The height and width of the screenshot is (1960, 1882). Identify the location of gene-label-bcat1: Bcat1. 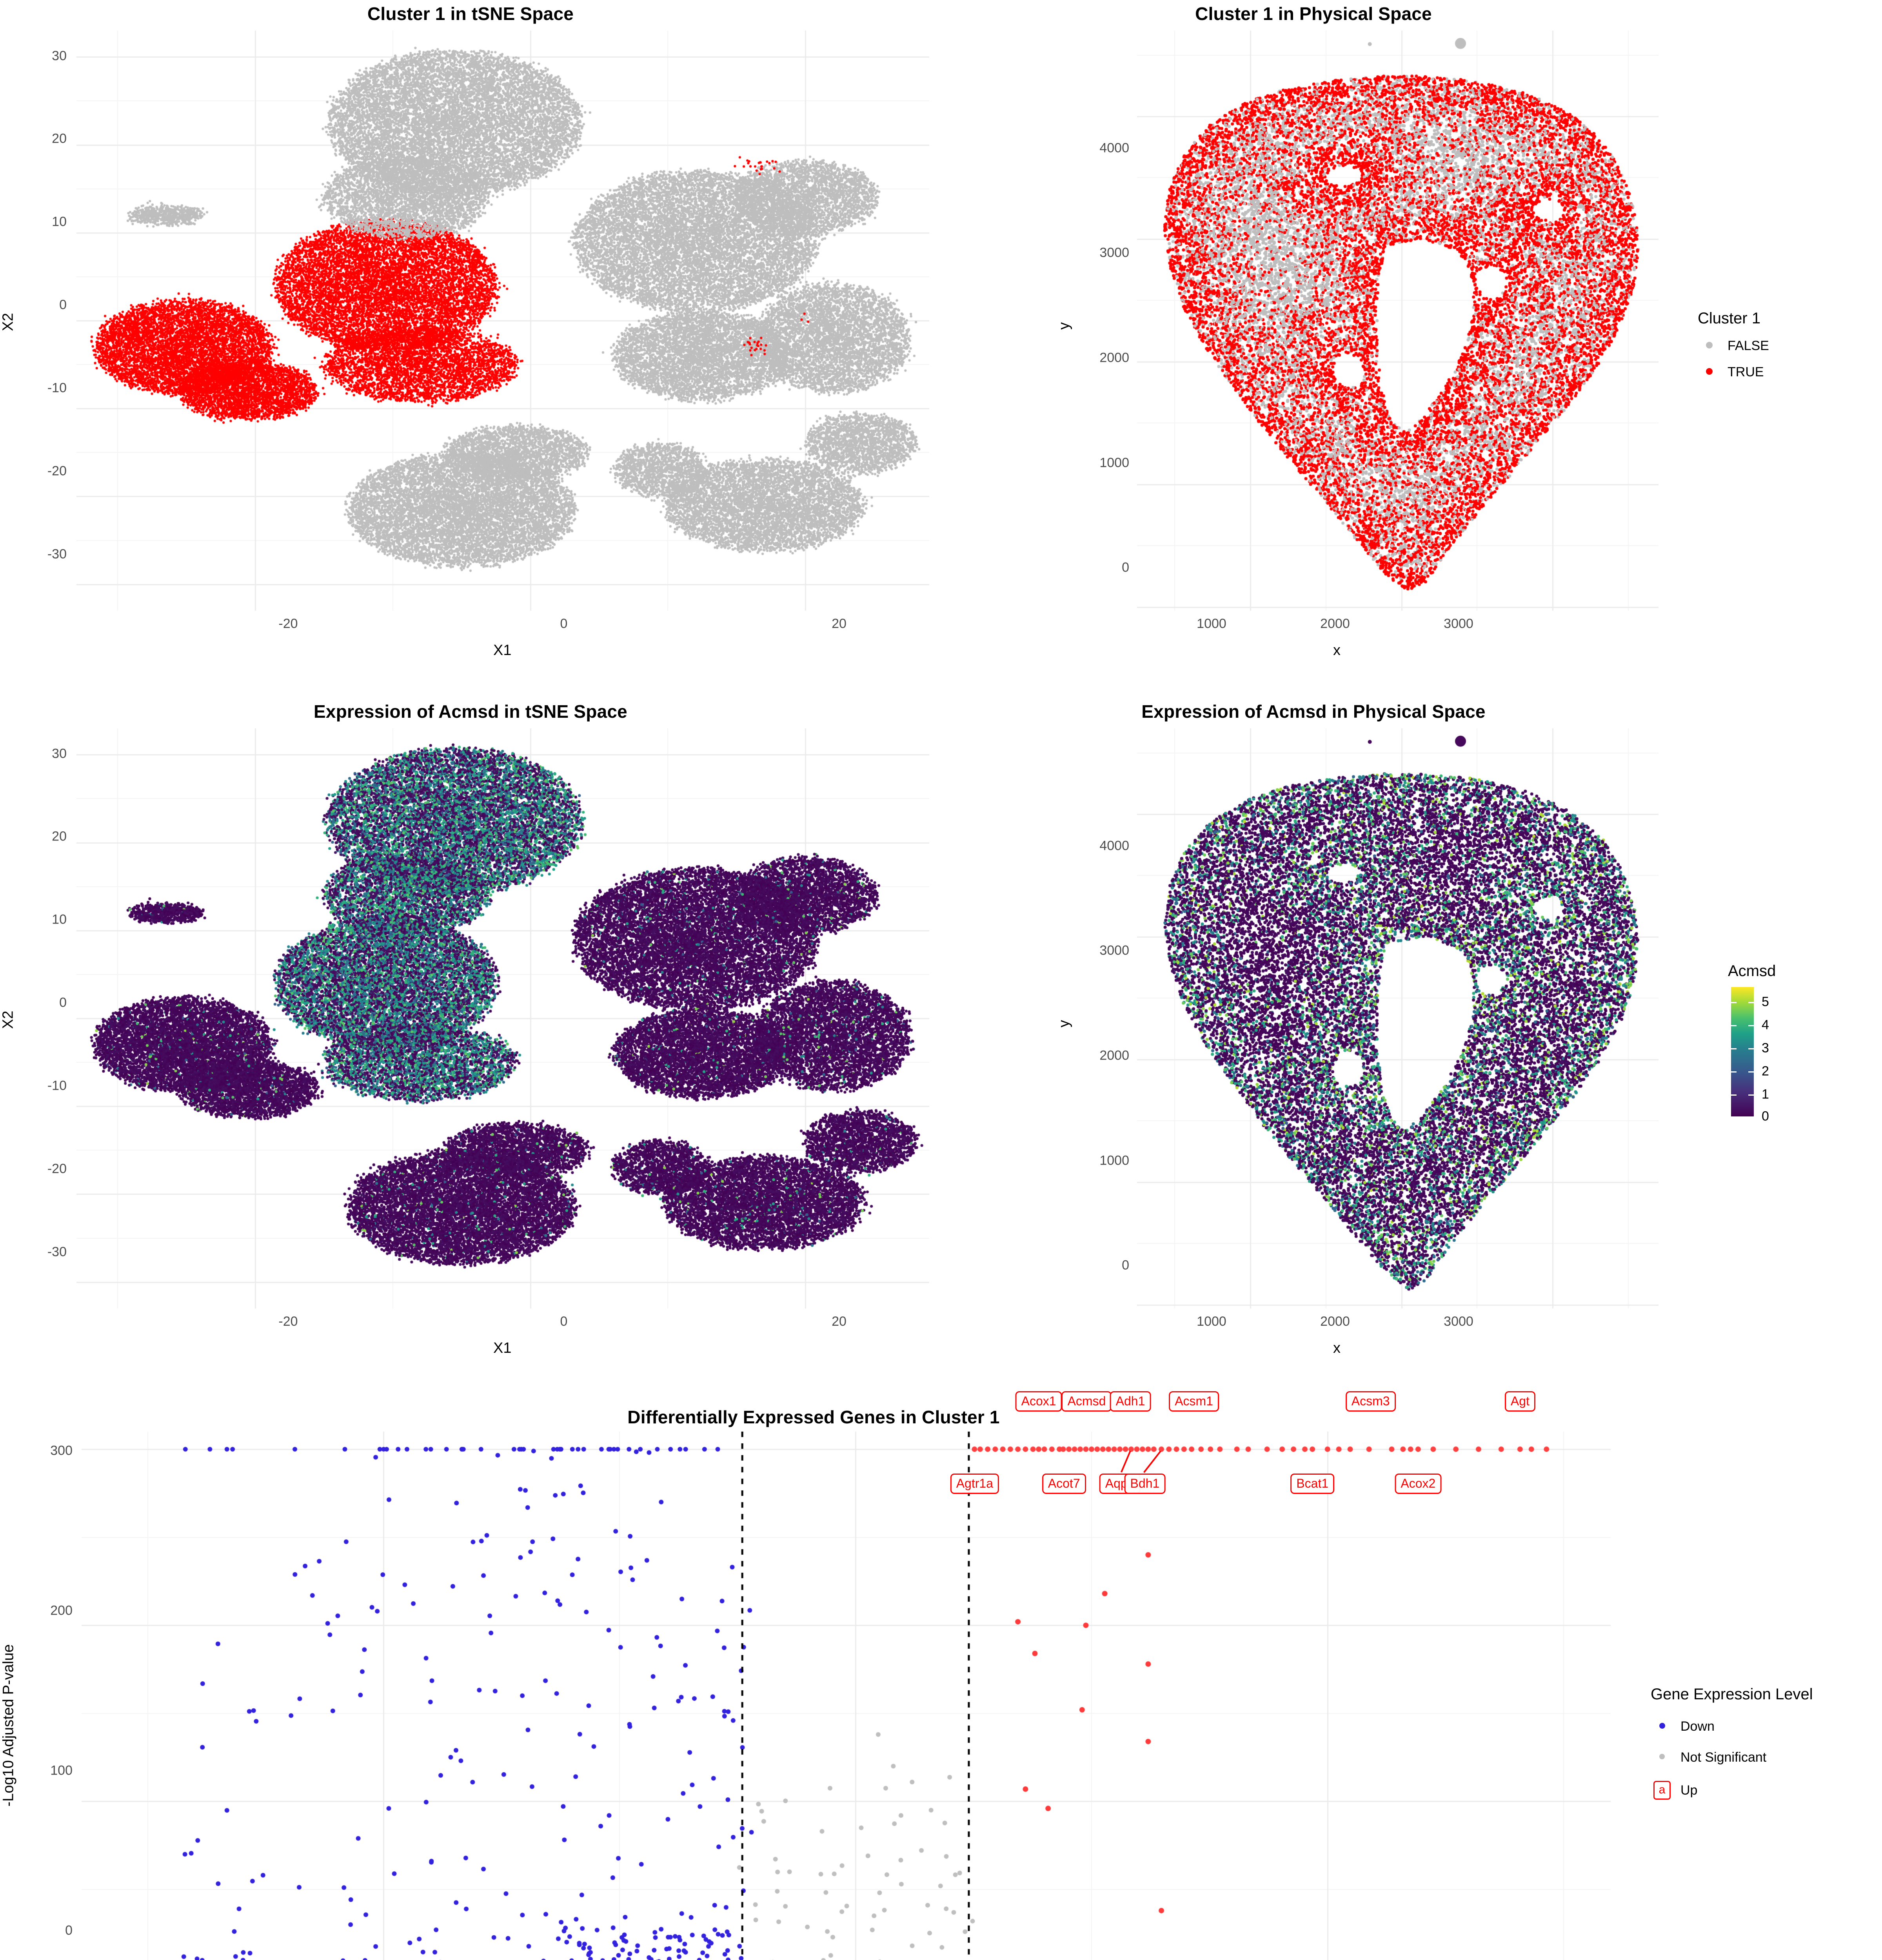
(1312, 1483).